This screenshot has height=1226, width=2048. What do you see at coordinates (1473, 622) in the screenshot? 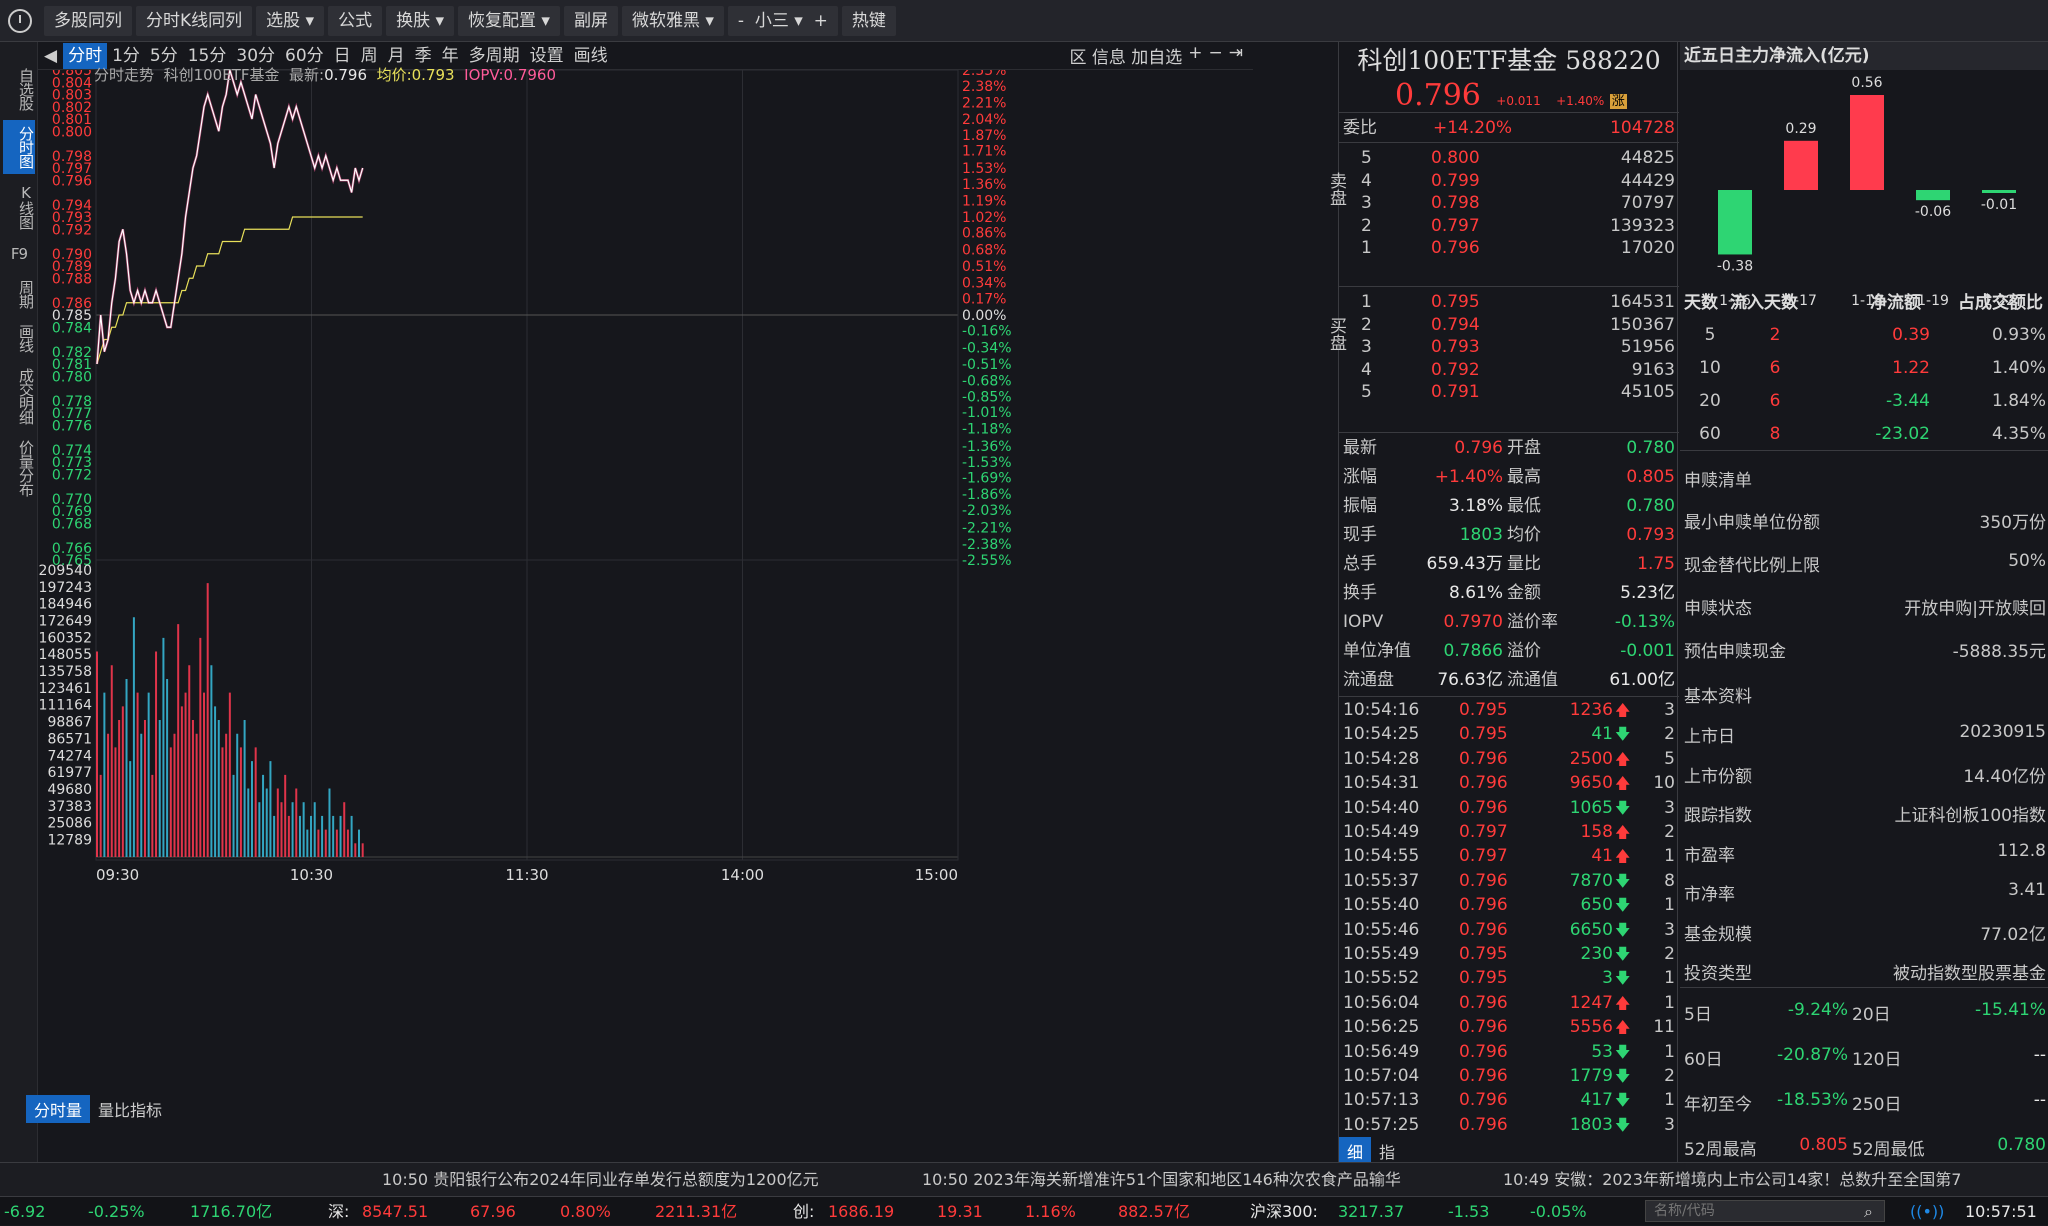
I see `stat-value: 0.7970` at bounding box center [1473, 622].